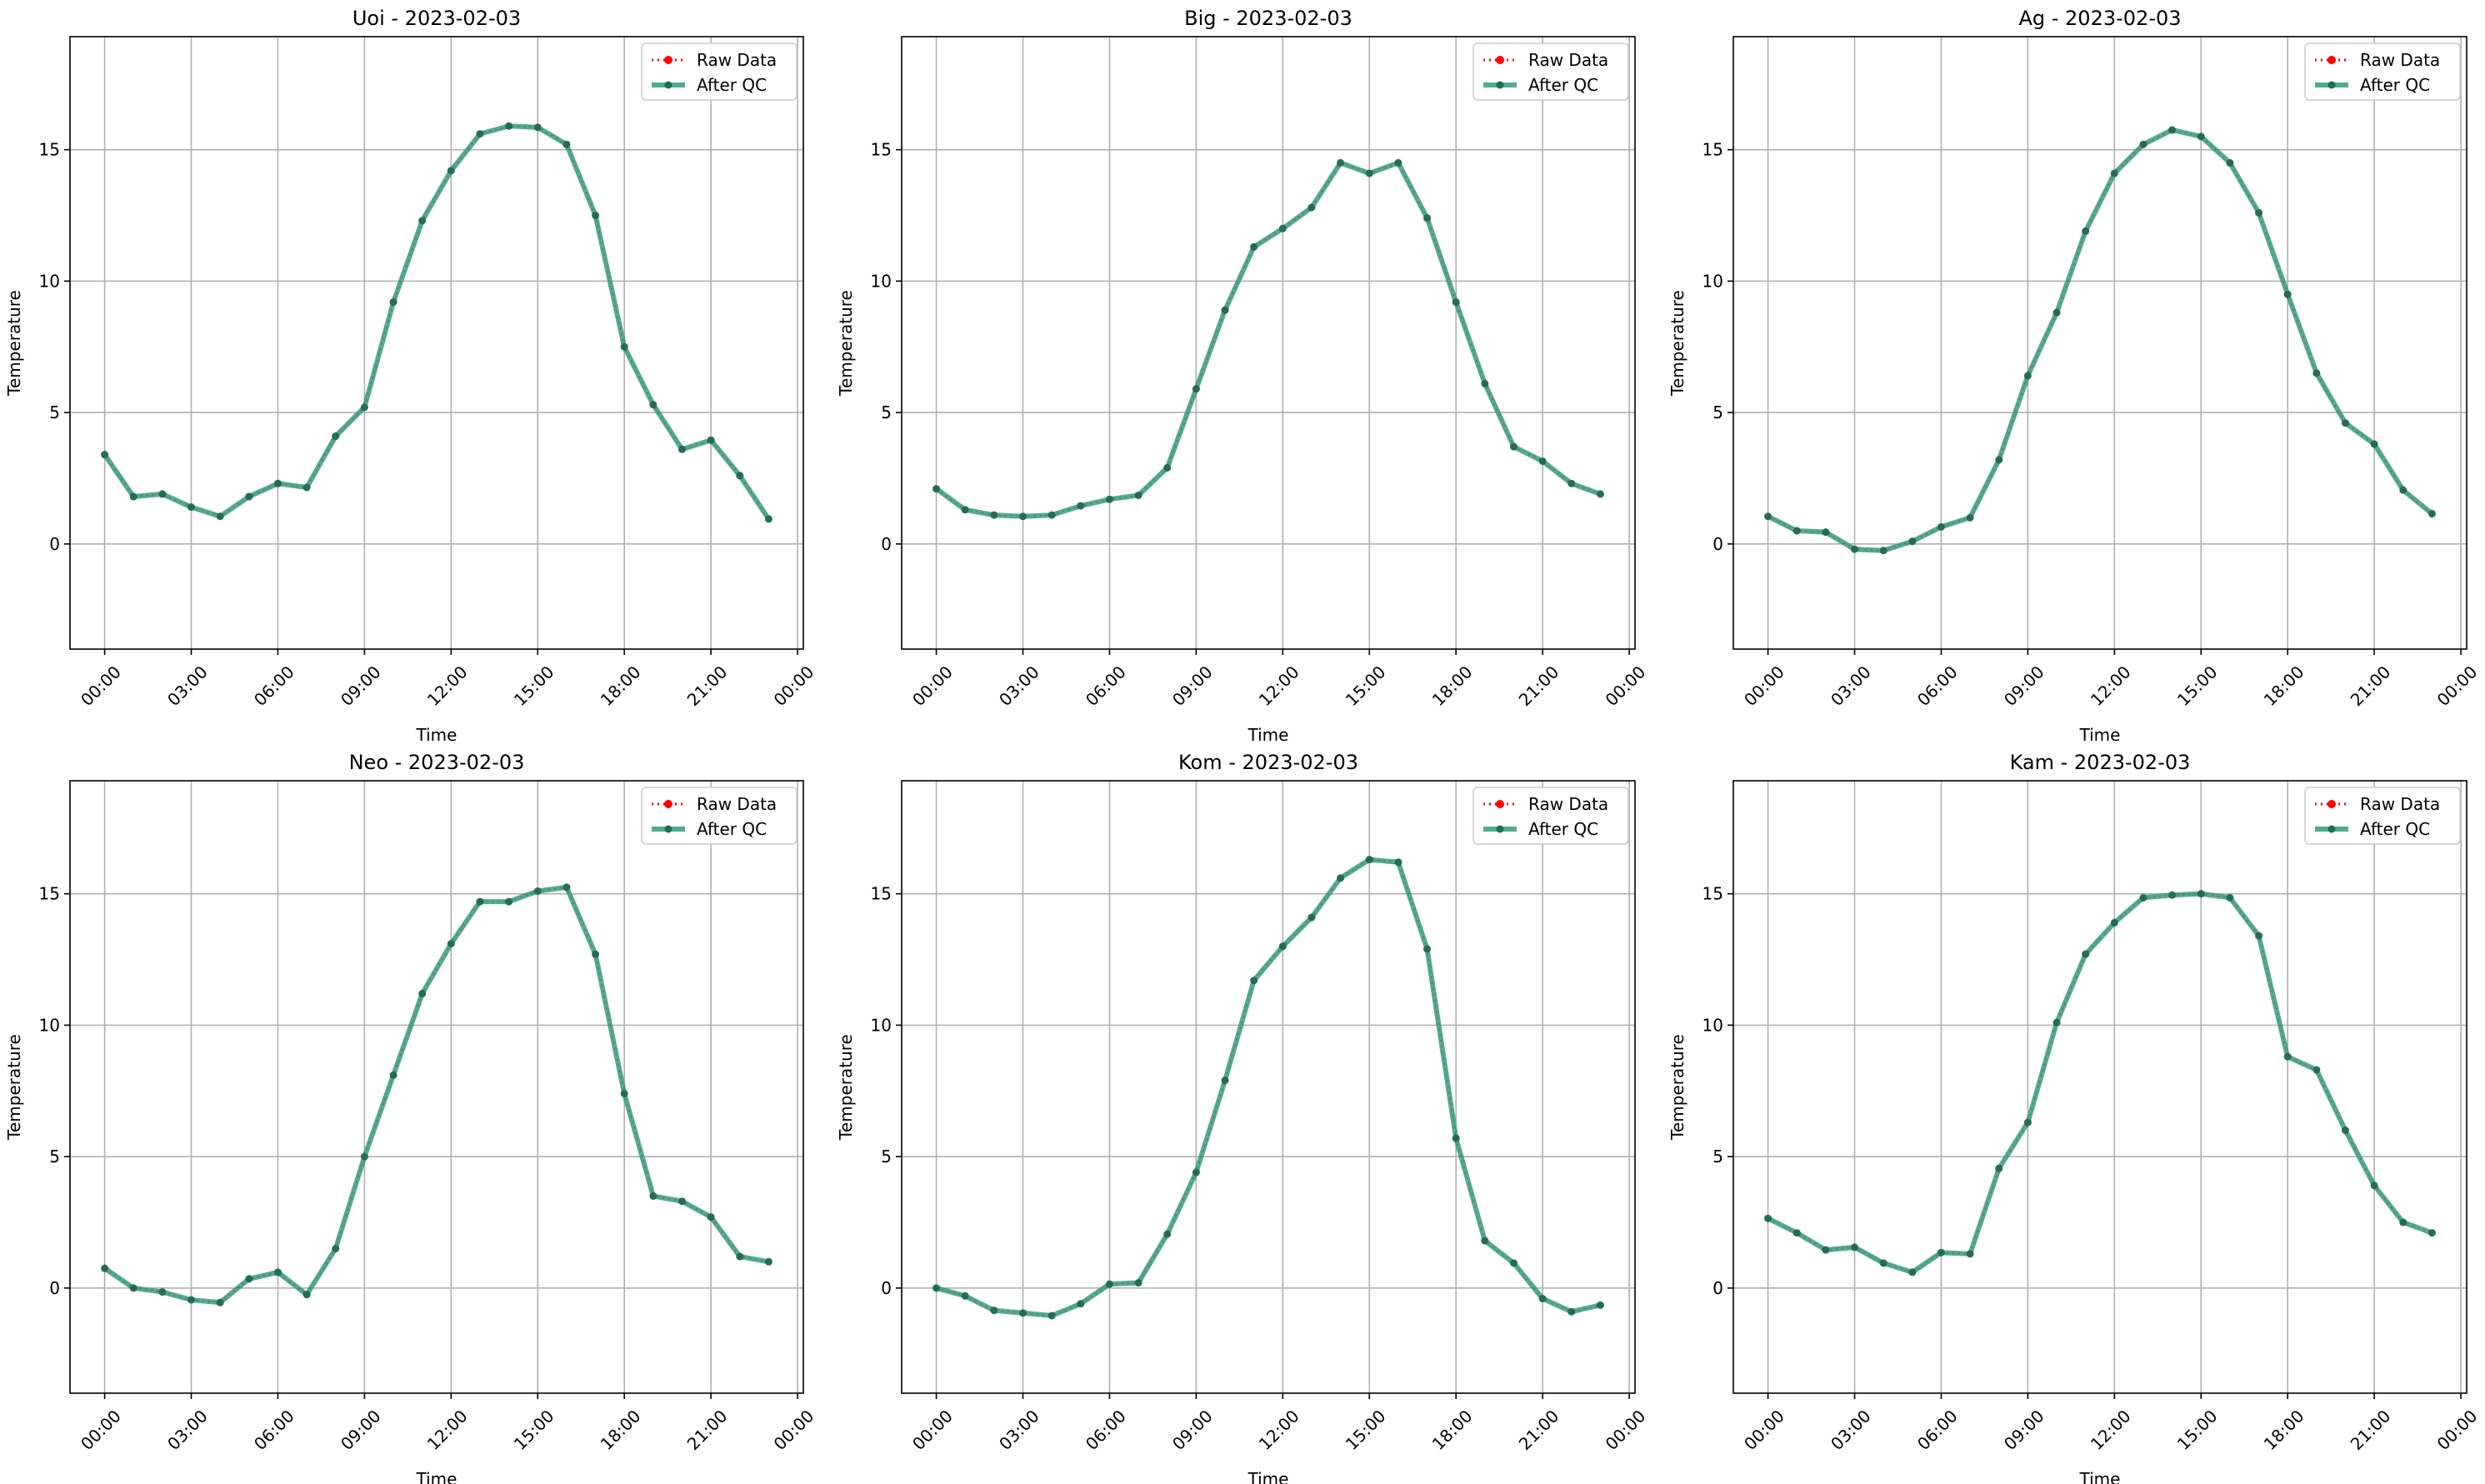 Image resolution: width=2485 pixels, height=1484 pixels. What do you see at coordinates (2099, 18) in the screenshot?
I see `subplot-title: Ag - 2023-02-03` at bounding box center [2099, 18].